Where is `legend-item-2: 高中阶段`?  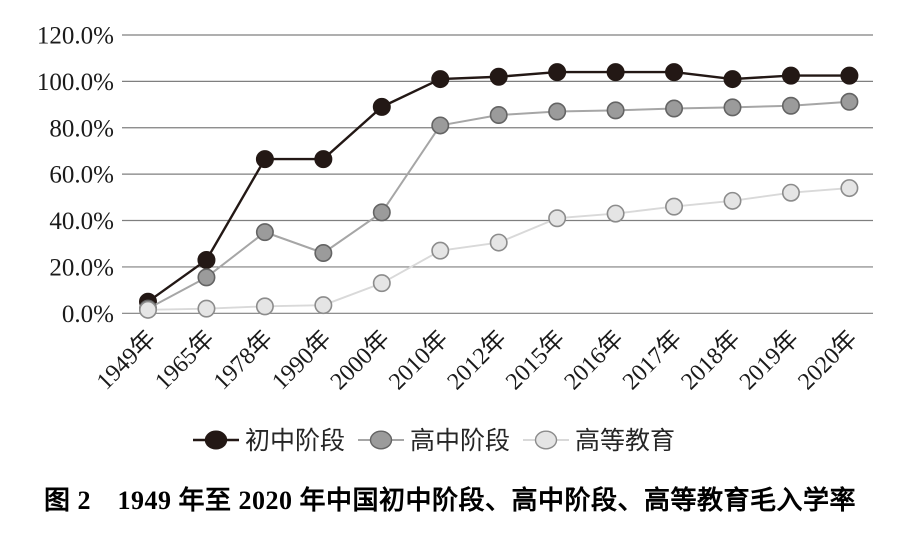 legend-item-2: 高中阶段 is located at coordinates (434, 441).